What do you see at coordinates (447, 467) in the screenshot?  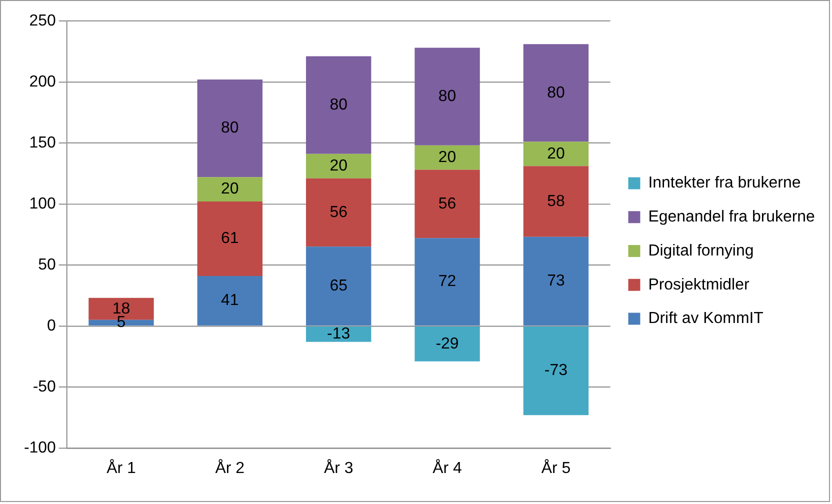 I see `x-tick-label: År 4` at bounding box center [447, 467].